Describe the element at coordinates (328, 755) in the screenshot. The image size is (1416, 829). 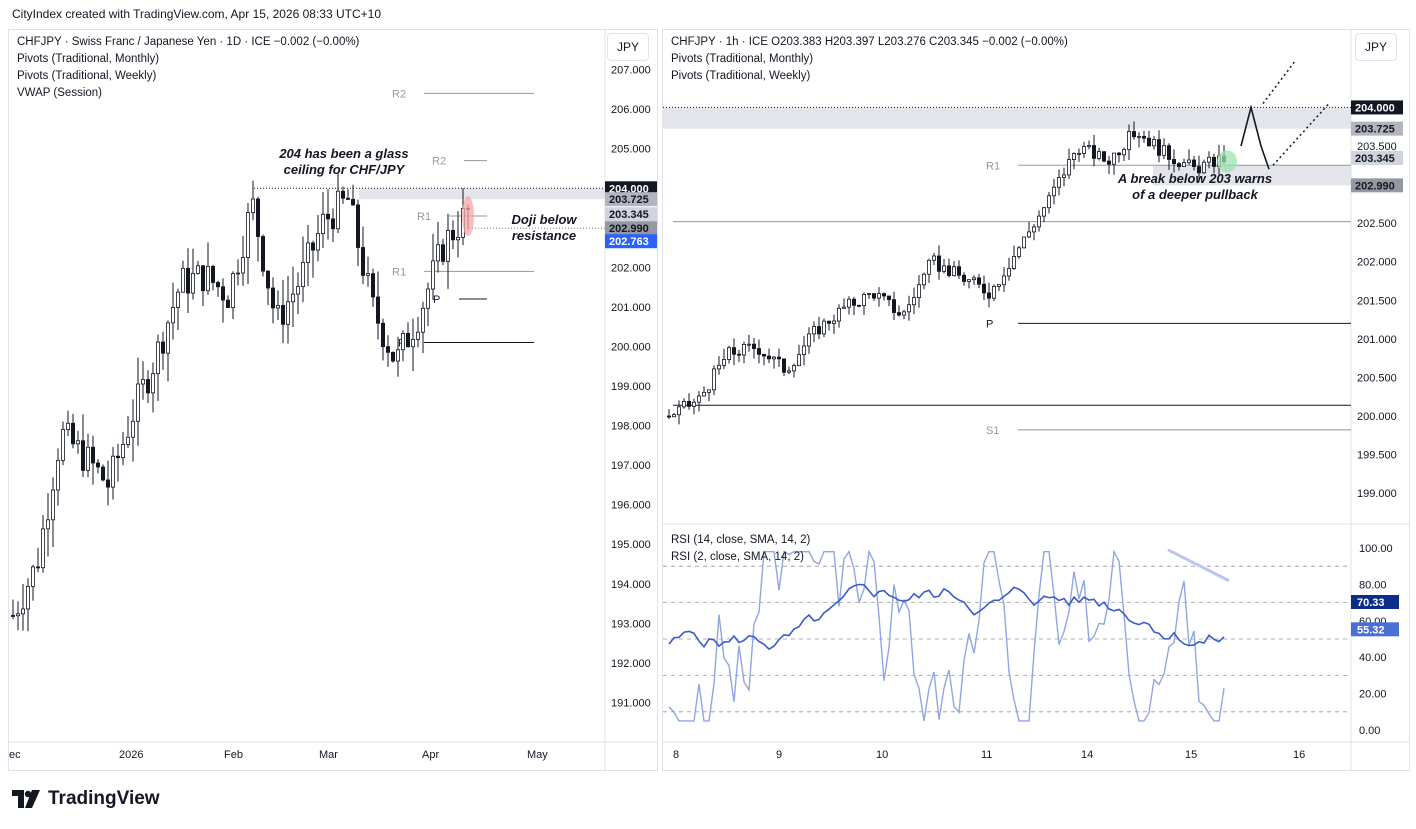
I see `x-tick-label: Mar` at that location.